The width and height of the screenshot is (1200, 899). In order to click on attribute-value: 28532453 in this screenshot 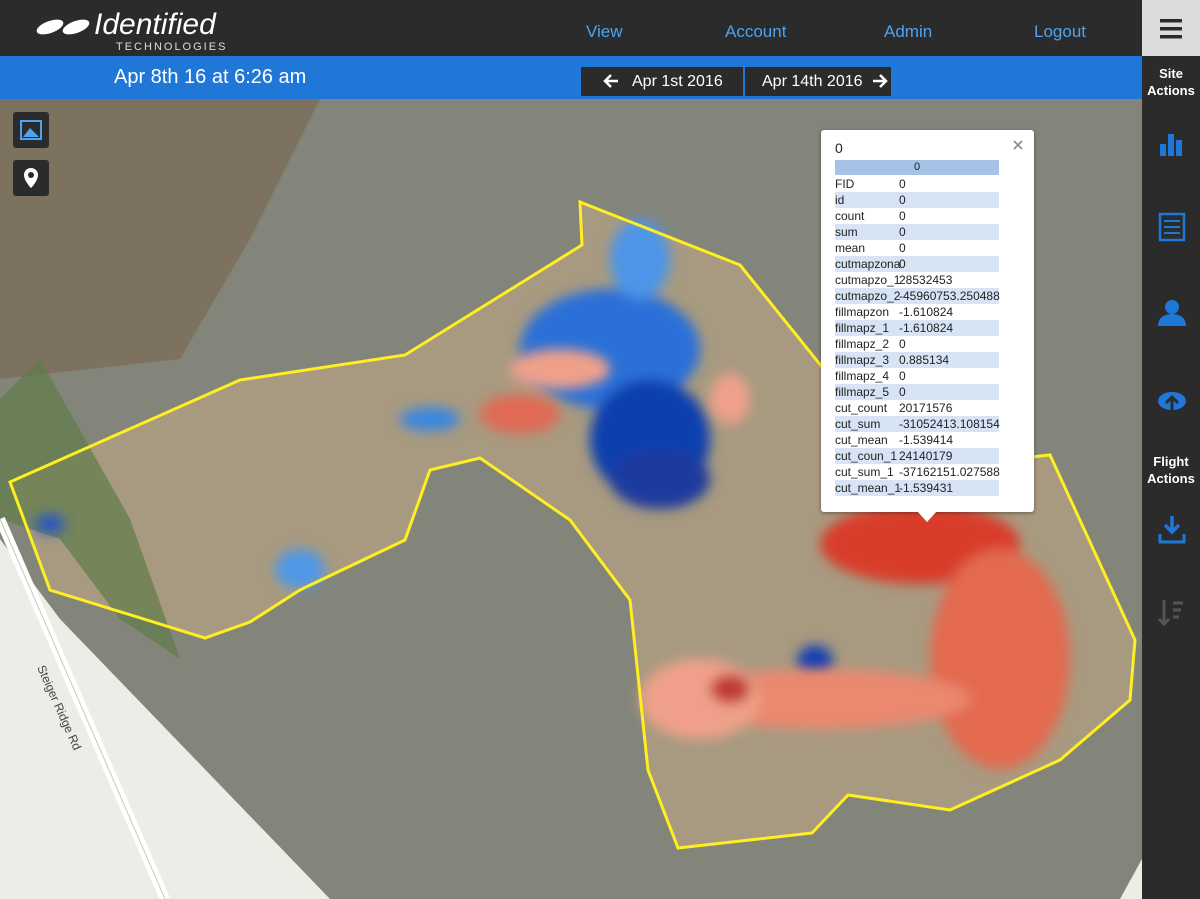, I will do `click(926, 280)`.